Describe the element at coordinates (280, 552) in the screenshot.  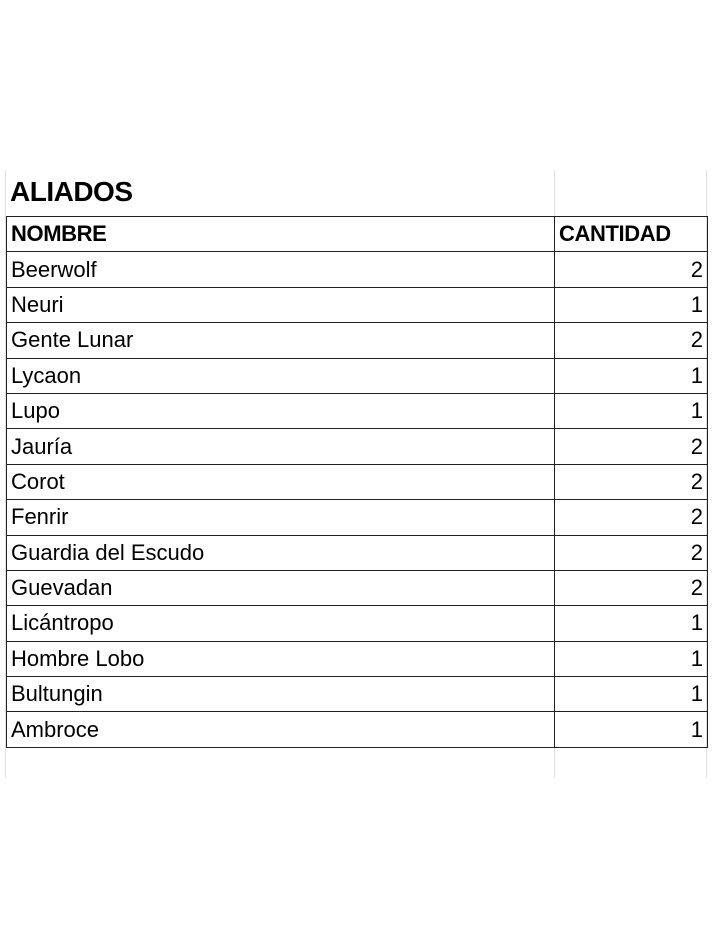
I see `cell-nombre: Guardia del Escudo` at that location.